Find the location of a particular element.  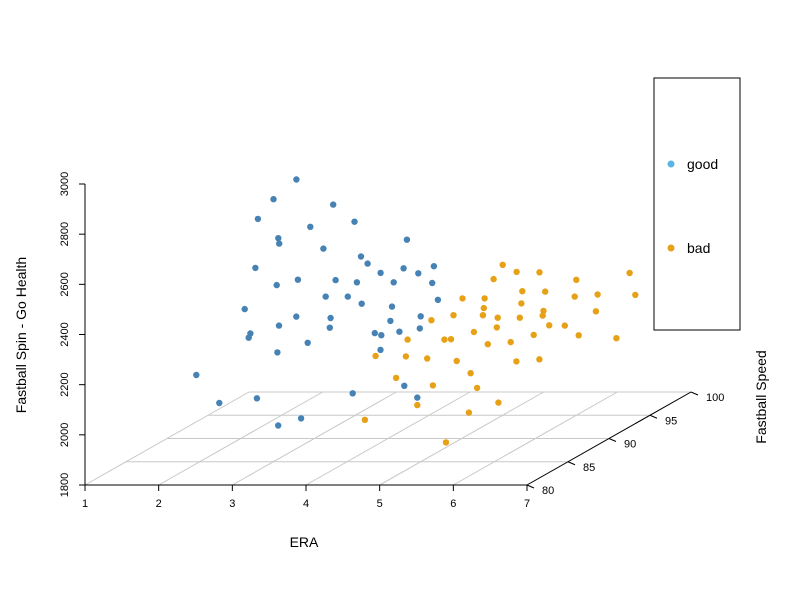

legend-box is located at coordinates (697, 204).